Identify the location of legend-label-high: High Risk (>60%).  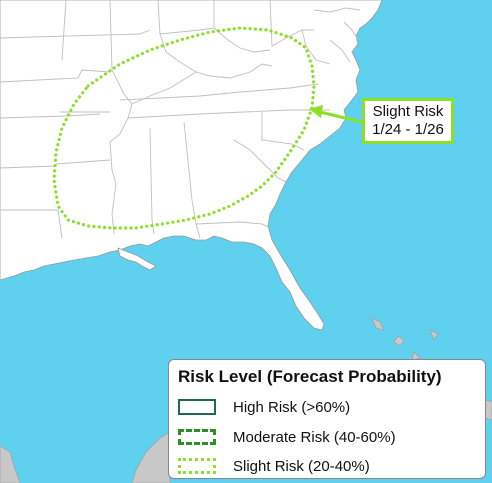
(292, 407).